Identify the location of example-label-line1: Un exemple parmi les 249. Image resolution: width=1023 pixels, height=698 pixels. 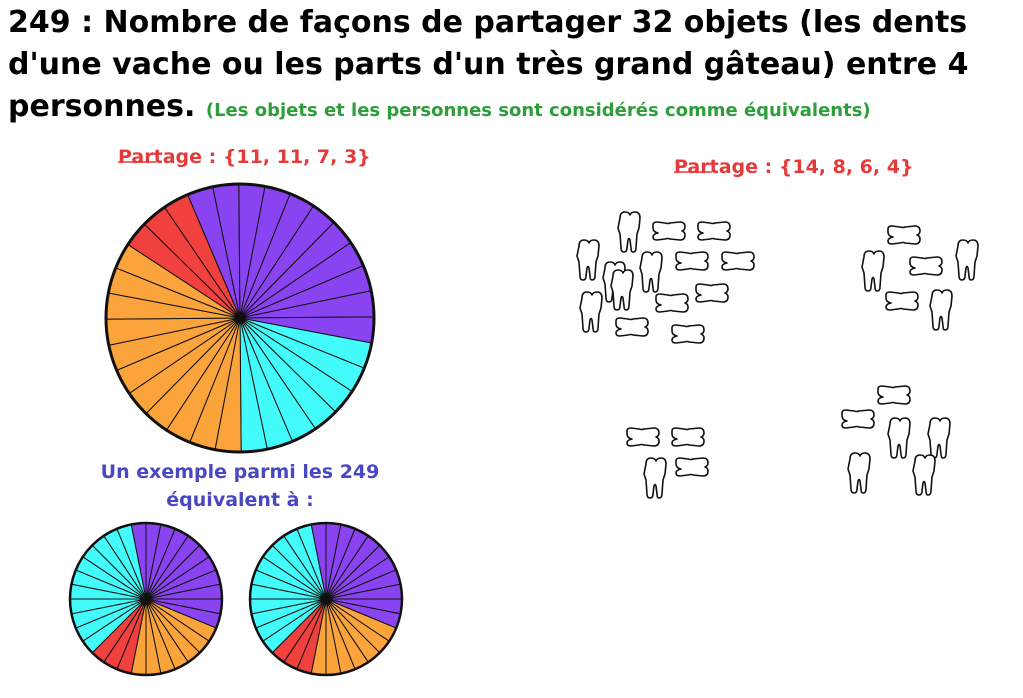
(240, 472).